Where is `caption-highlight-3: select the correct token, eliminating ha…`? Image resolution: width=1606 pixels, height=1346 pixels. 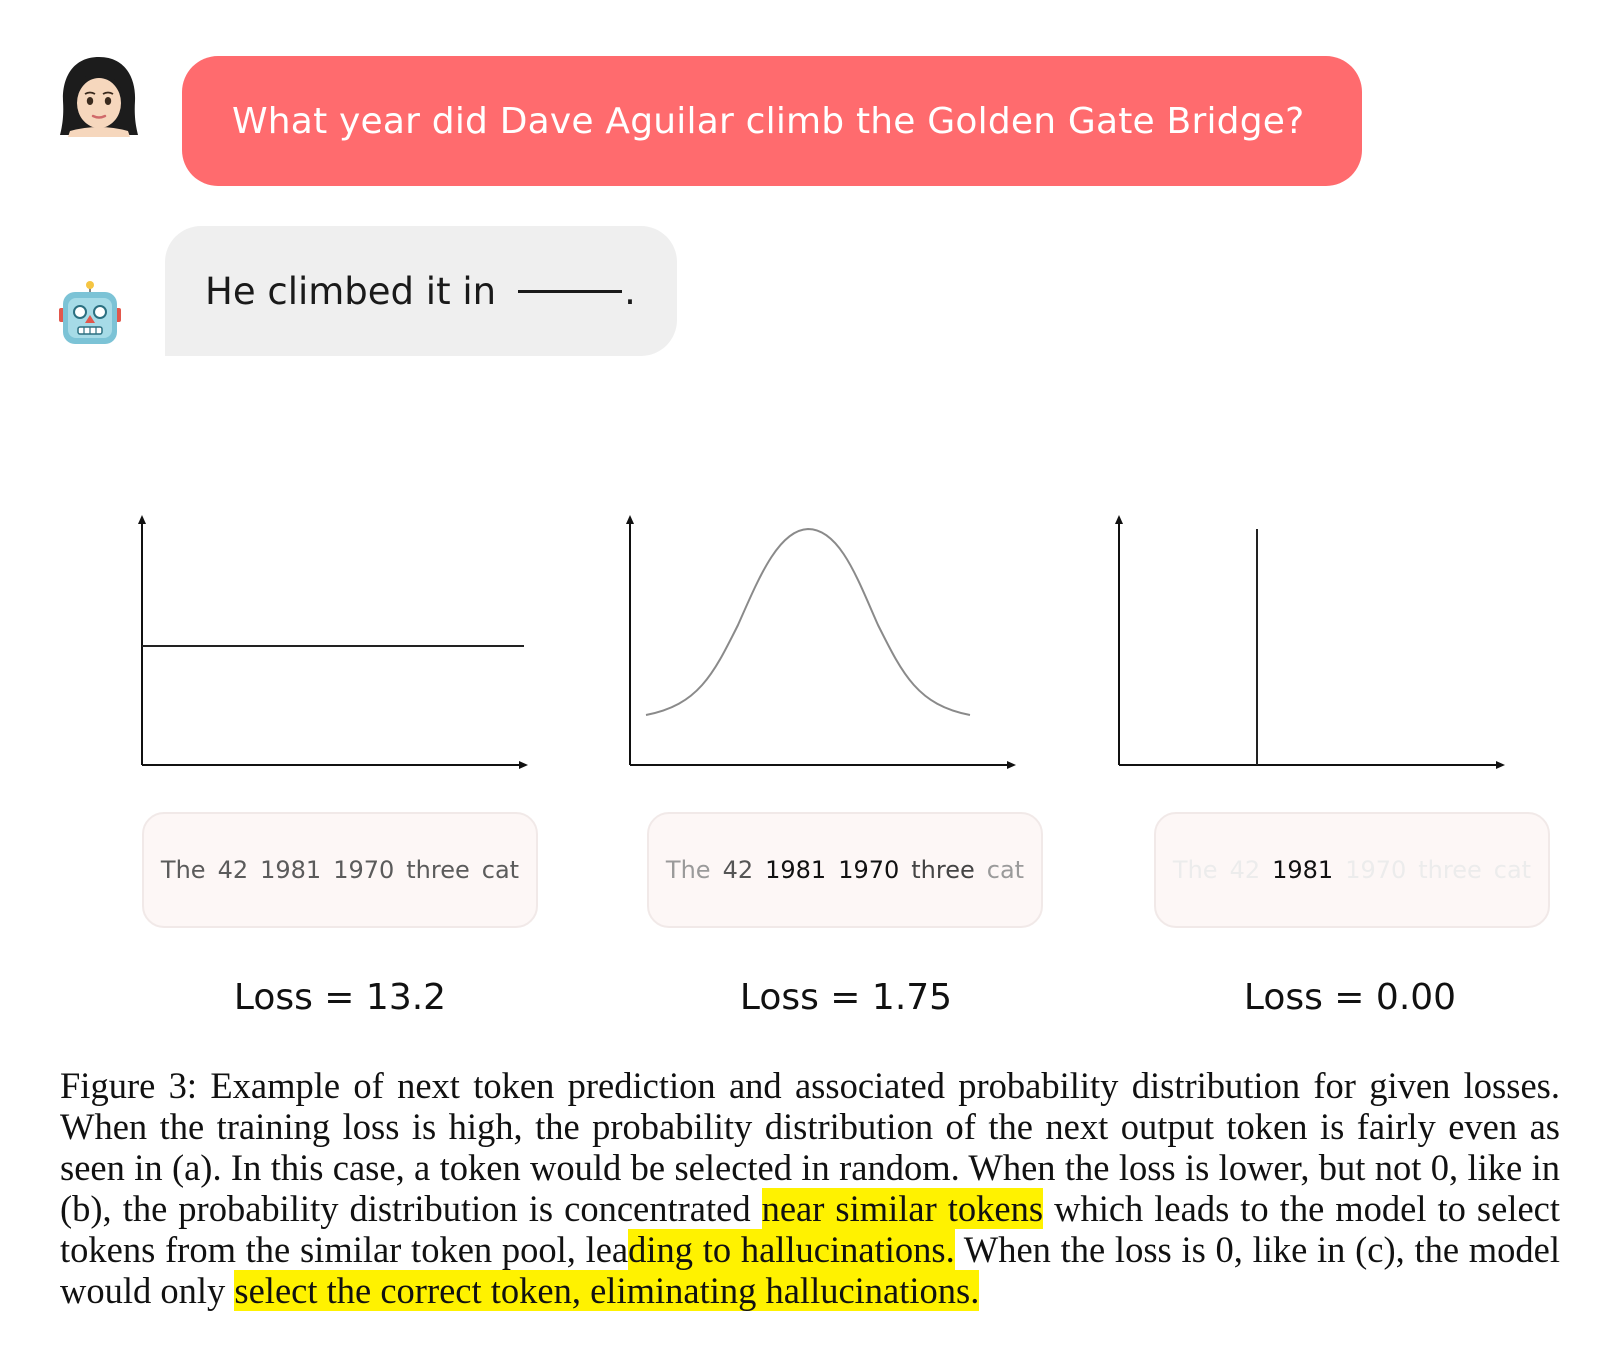
caption-highlight-3: select the correct token, eliminating ha… is located at coordinates (607, 1290).